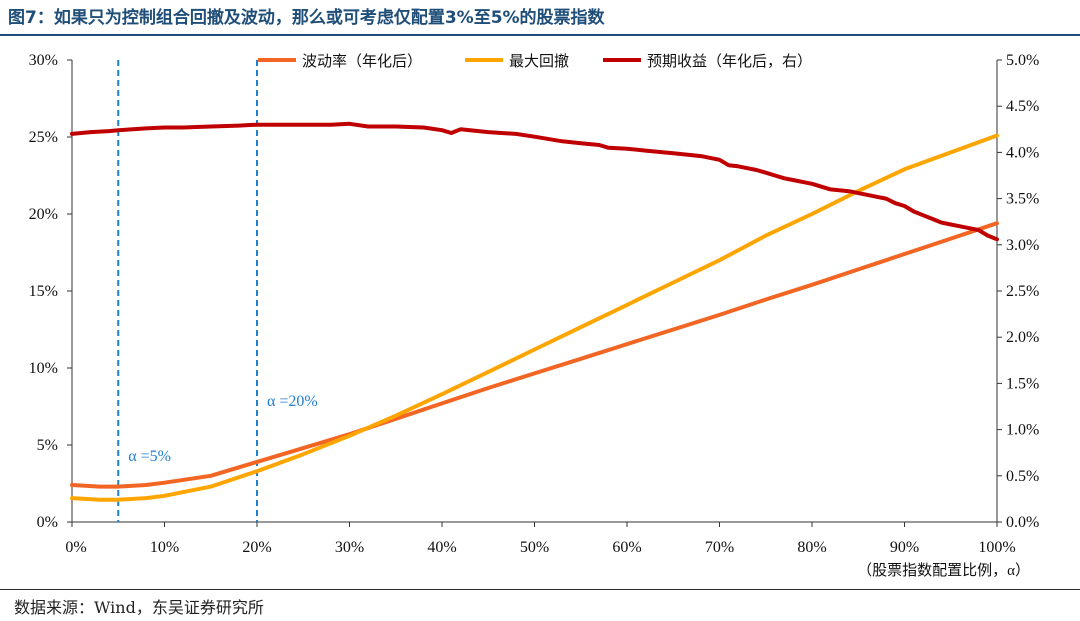 The image size is (1080, 621). I want to click on legend-label: 最大回撤, so click(539, 61).